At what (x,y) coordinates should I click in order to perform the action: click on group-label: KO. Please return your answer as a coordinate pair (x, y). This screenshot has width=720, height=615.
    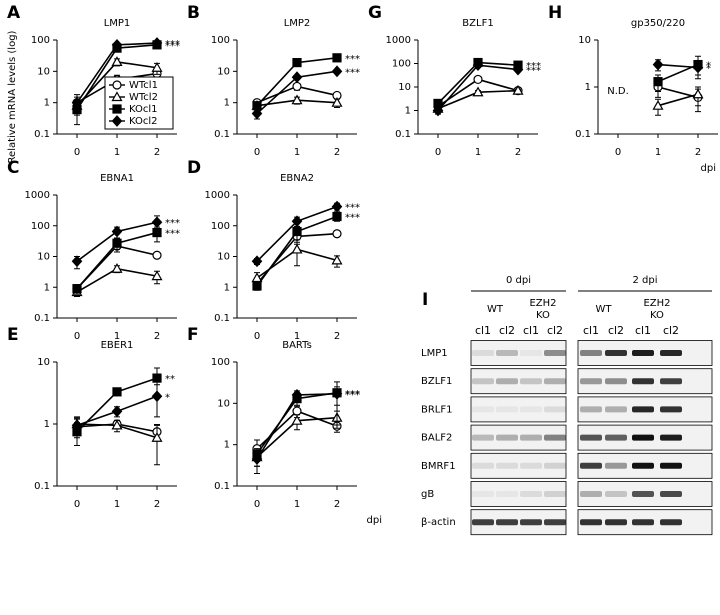
    Looking at the image, I should click on (543, 315).